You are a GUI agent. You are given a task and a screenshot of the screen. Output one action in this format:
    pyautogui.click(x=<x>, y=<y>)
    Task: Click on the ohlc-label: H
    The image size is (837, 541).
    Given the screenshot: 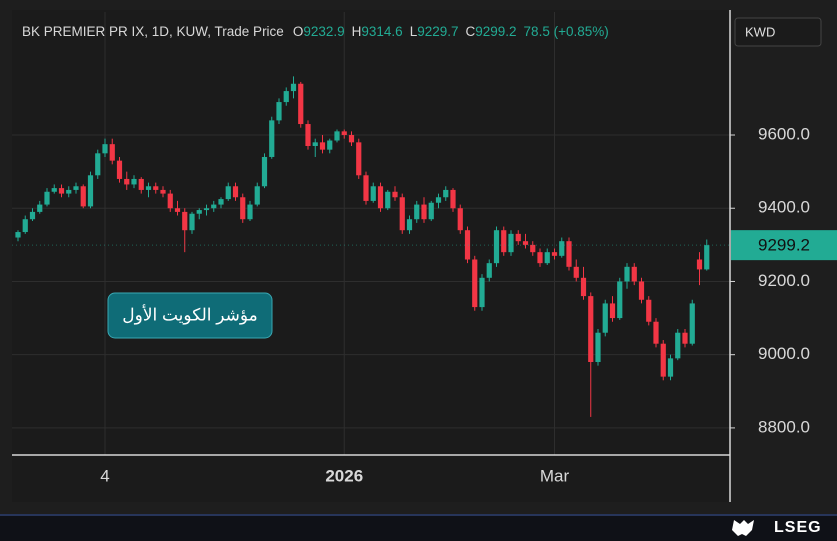 What is the action you would take?
    pyautogui.click(x=357, y=31)
    